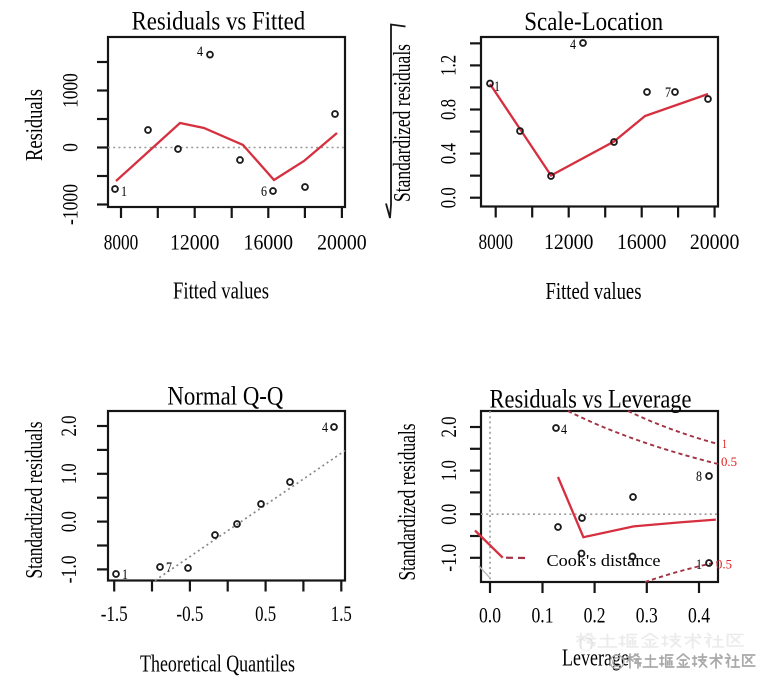  What do you see at coordinates (593, 21) in the screenshot?
I see `svg-text: Scale-Location` at bounding box center [593, 21].